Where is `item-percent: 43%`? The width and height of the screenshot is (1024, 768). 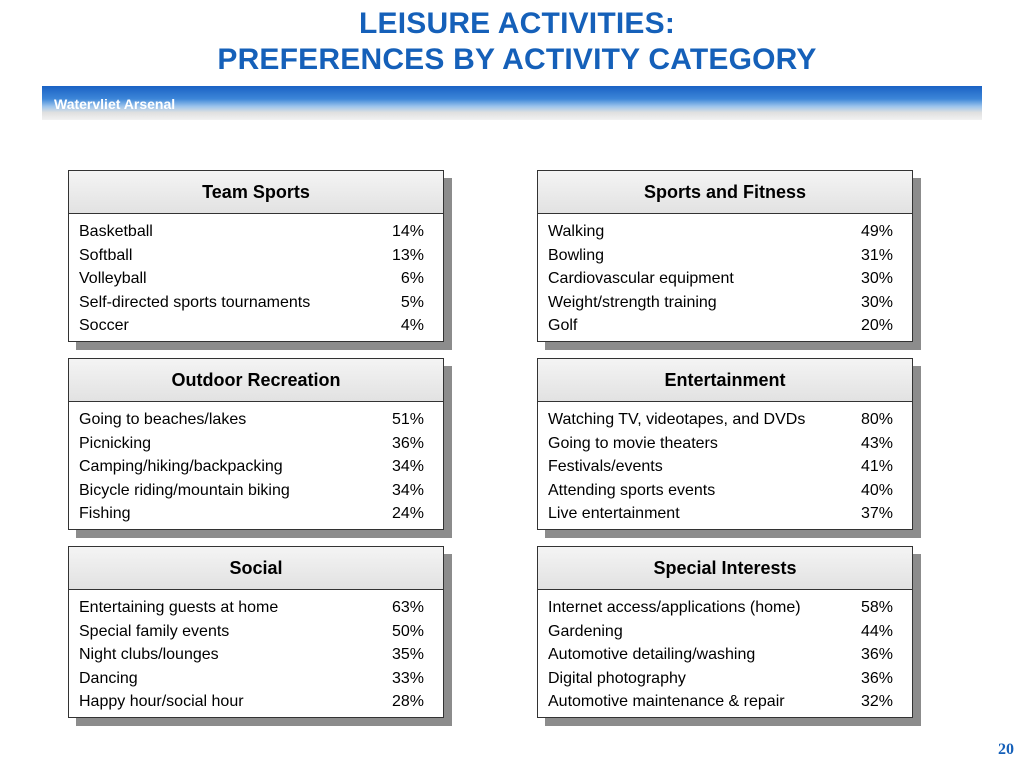 item-percent: 43% is located at coordinates (876, 443).